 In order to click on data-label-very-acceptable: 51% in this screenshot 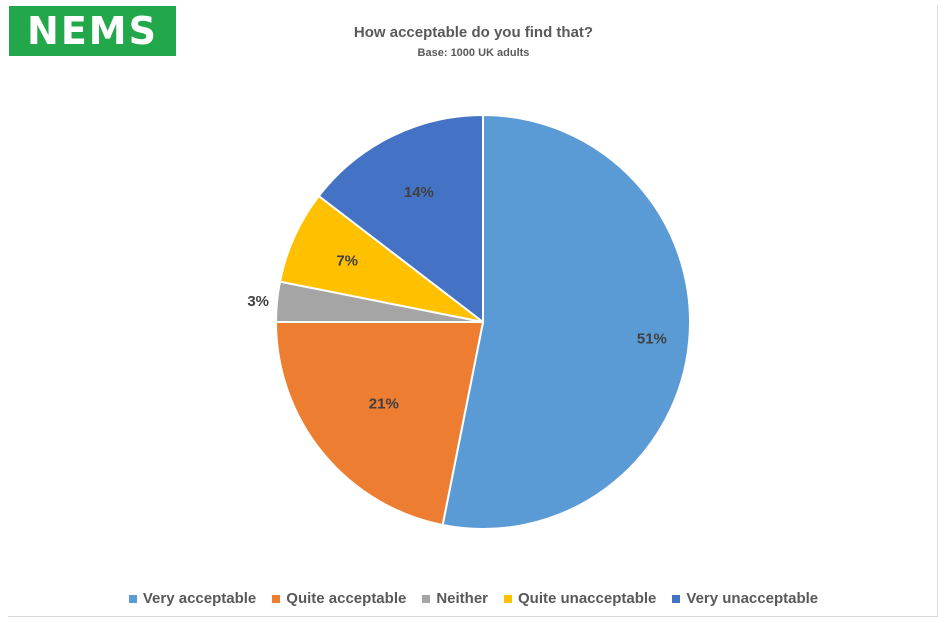, I will do `click(652, 339)`.